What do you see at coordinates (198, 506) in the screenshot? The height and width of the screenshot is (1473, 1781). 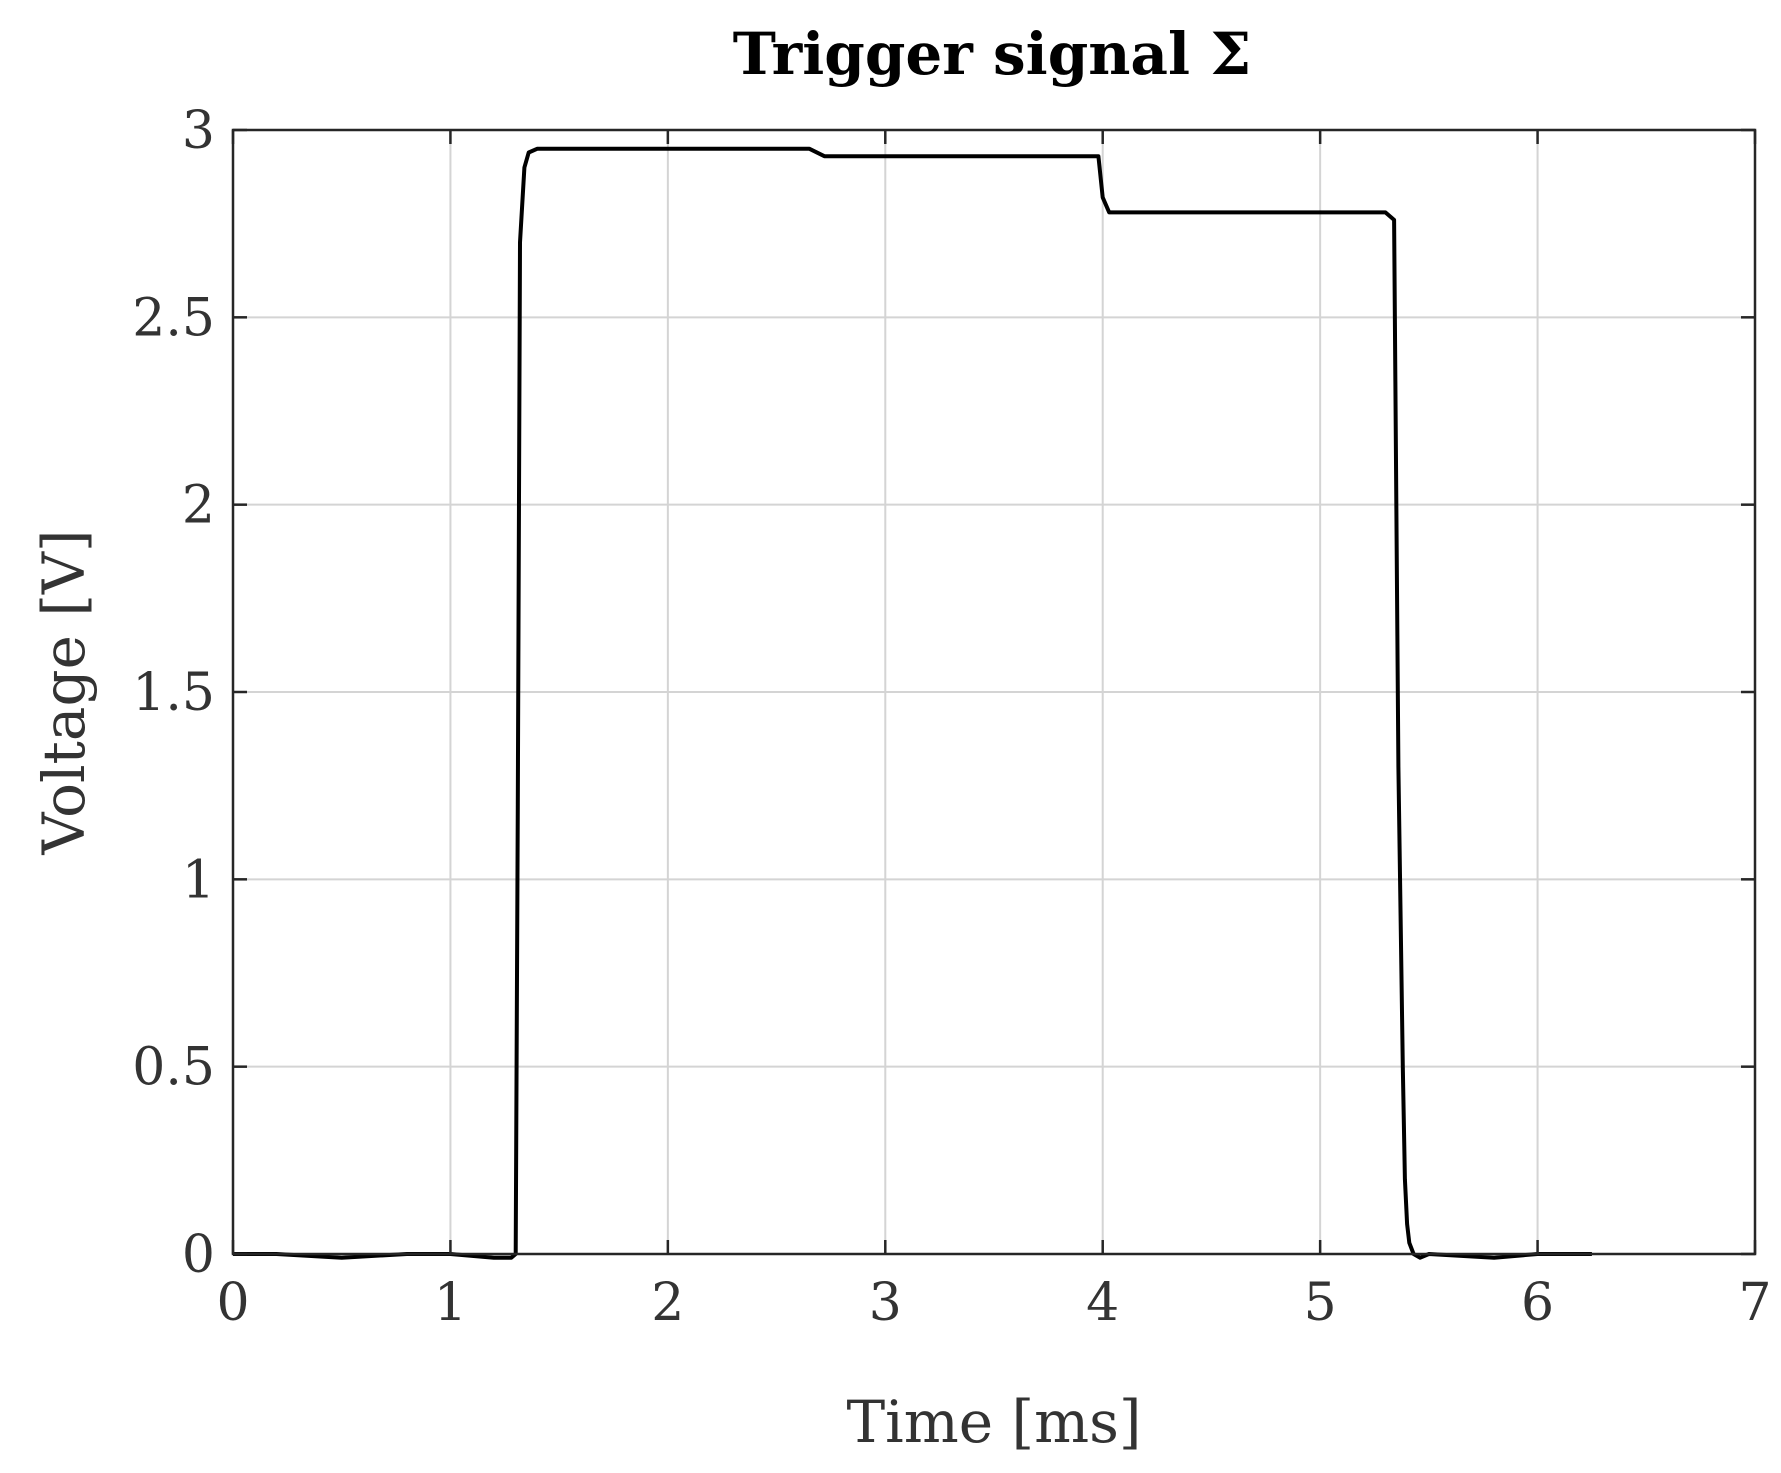 I see `y-tick-label: 2` at bounding box center [198, 506].